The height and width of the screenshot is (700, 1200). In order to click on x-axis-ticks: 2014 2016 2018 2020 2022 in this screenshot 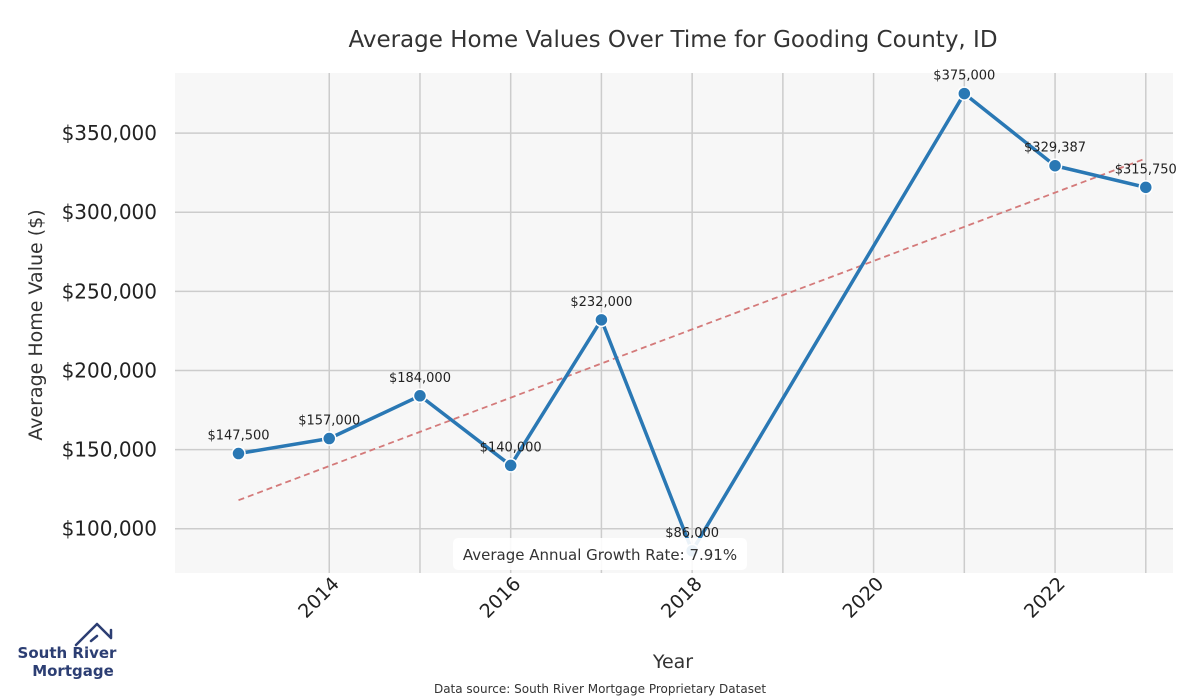, I will do `click(682, 598)`.